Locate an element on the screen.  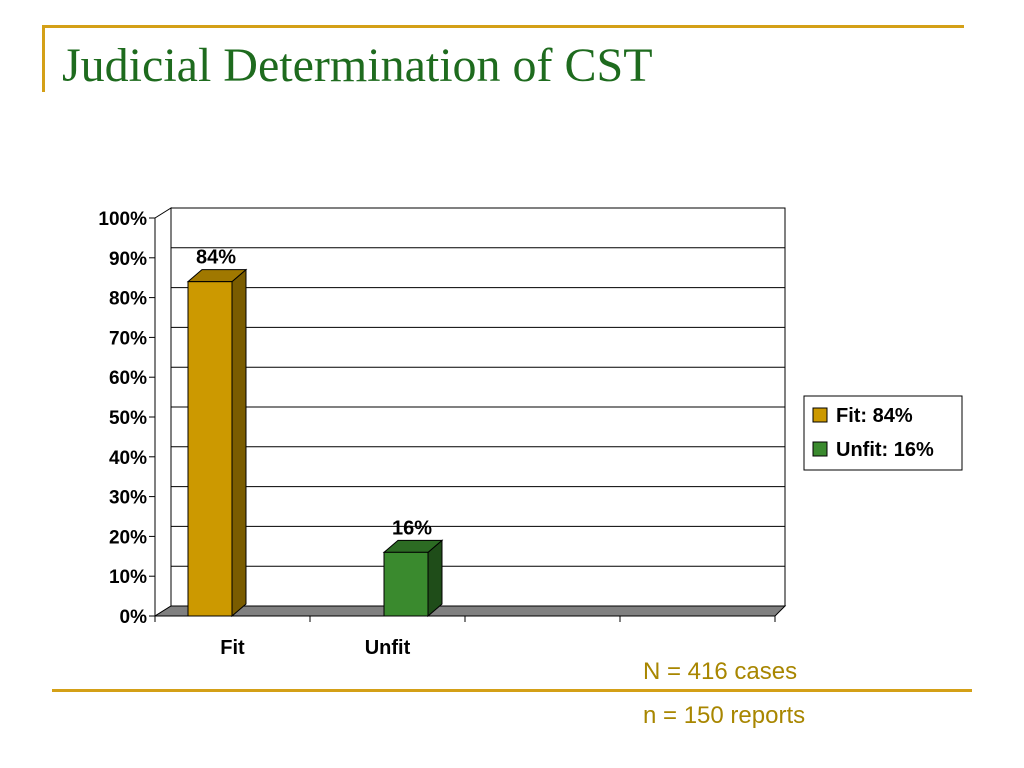
slide-title: Judicial Determination of CST is located at coordinates (357, 65).